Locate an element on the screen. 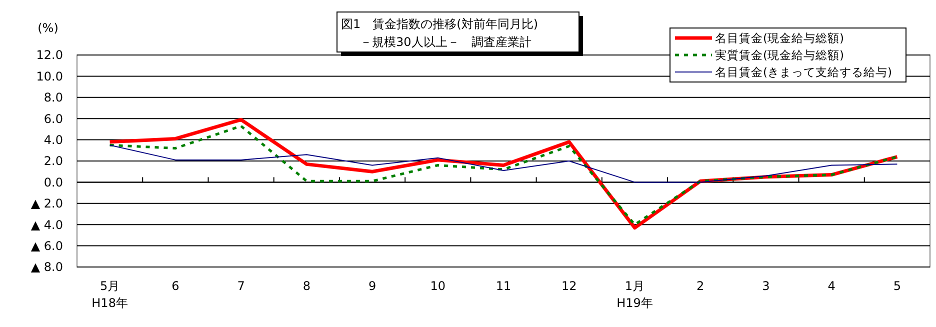  legend-label: 実質賃金(現金給与総額) is located at coordinates (779, 55).